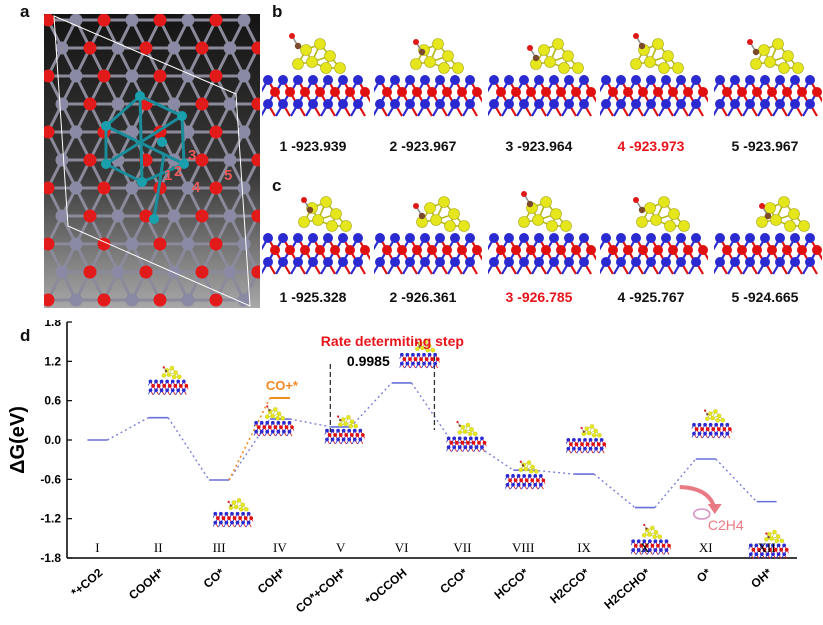 The width and height of the screenshot is (823, 625). I want to click on energy-c-5: 5 -924.665, so click(765, 297).